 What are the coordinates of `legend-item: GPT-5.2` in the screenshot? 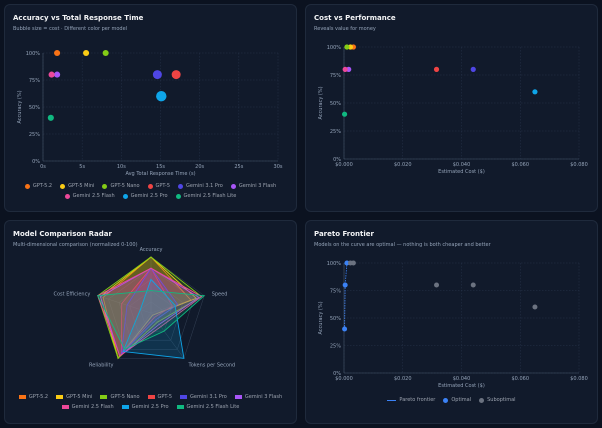 It's located at (38, 186).